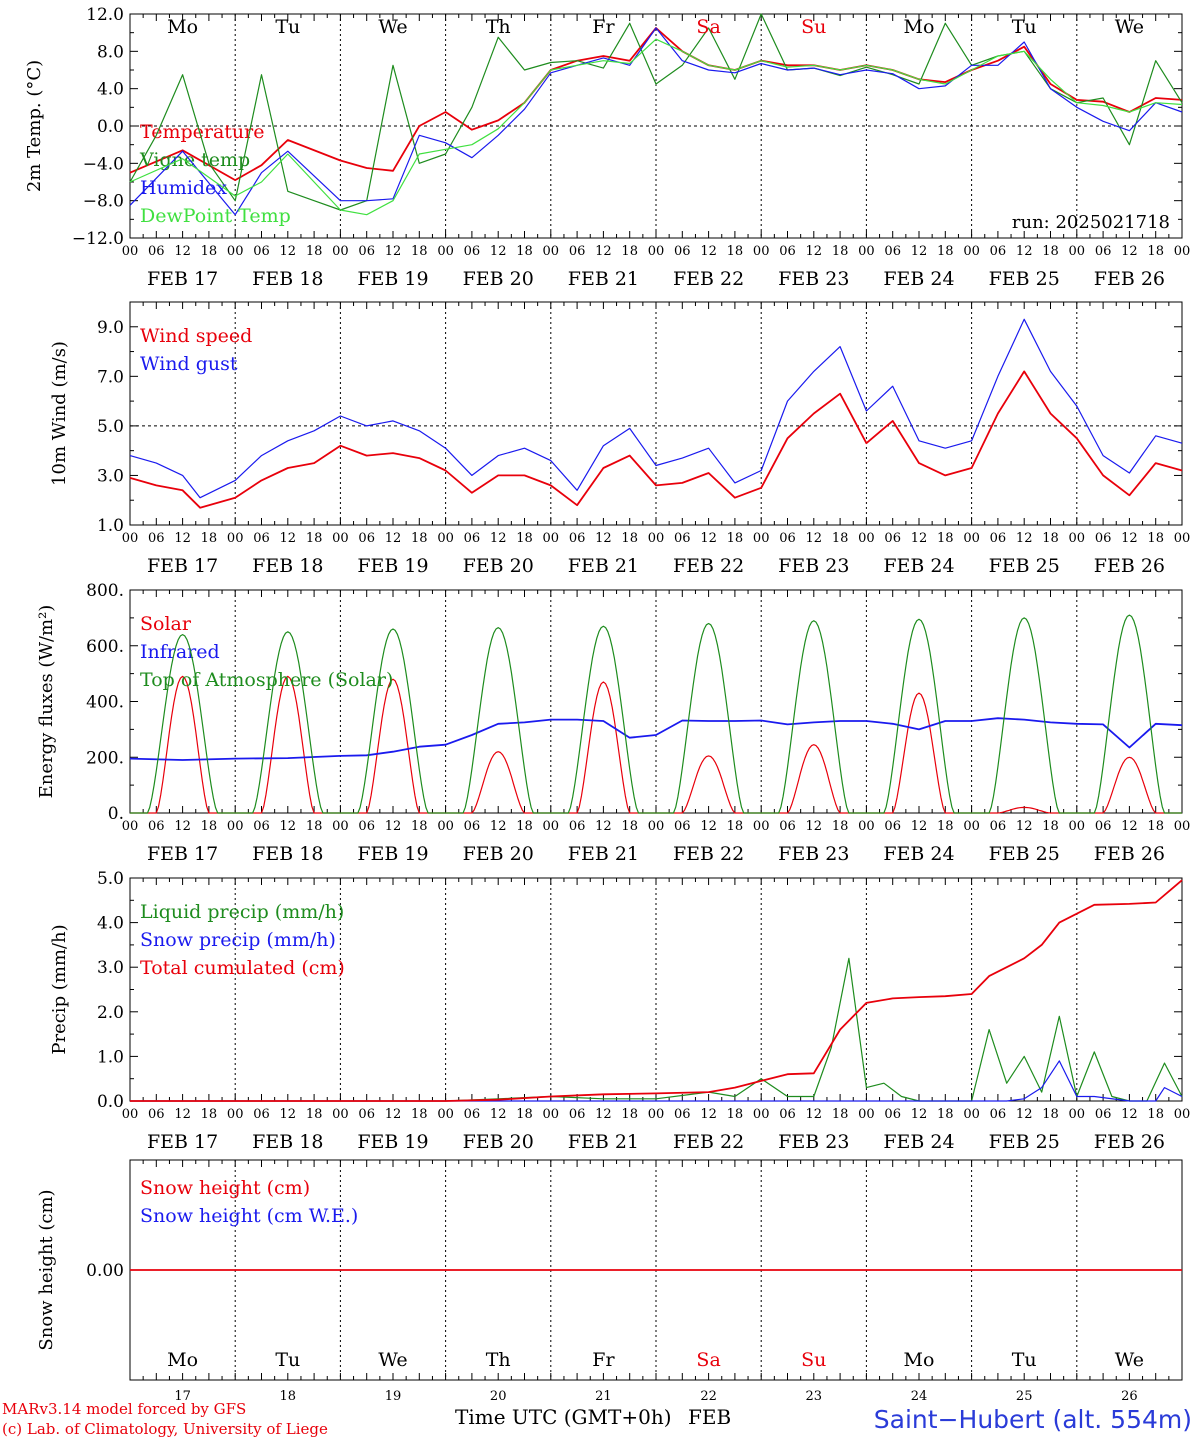 The width and height of the screenshot is (1194, 1440). What do you see at coordinates (183, 188) in the screenshot?
I see `legend-entry: Humidex` at bounding box center [183, 188].